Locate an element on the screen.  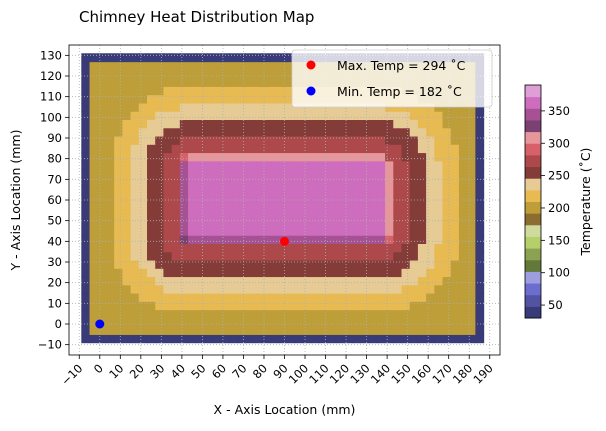
colorbar-tick-label: 300 is located at coordinates (559, 143).